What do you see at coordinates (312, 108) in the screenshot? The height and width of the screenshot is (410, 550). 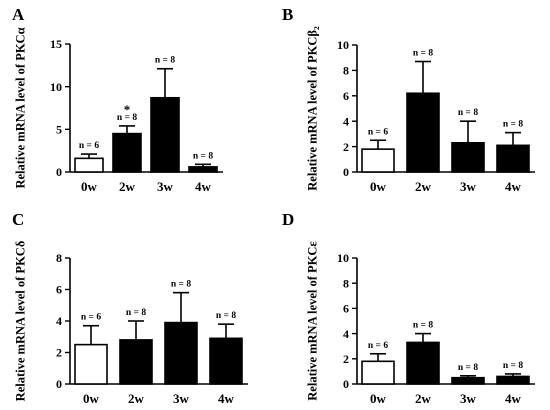 I see `y-axis-title: Relative mRNA level of PKCβ₂` at bounding box center [312, 108].